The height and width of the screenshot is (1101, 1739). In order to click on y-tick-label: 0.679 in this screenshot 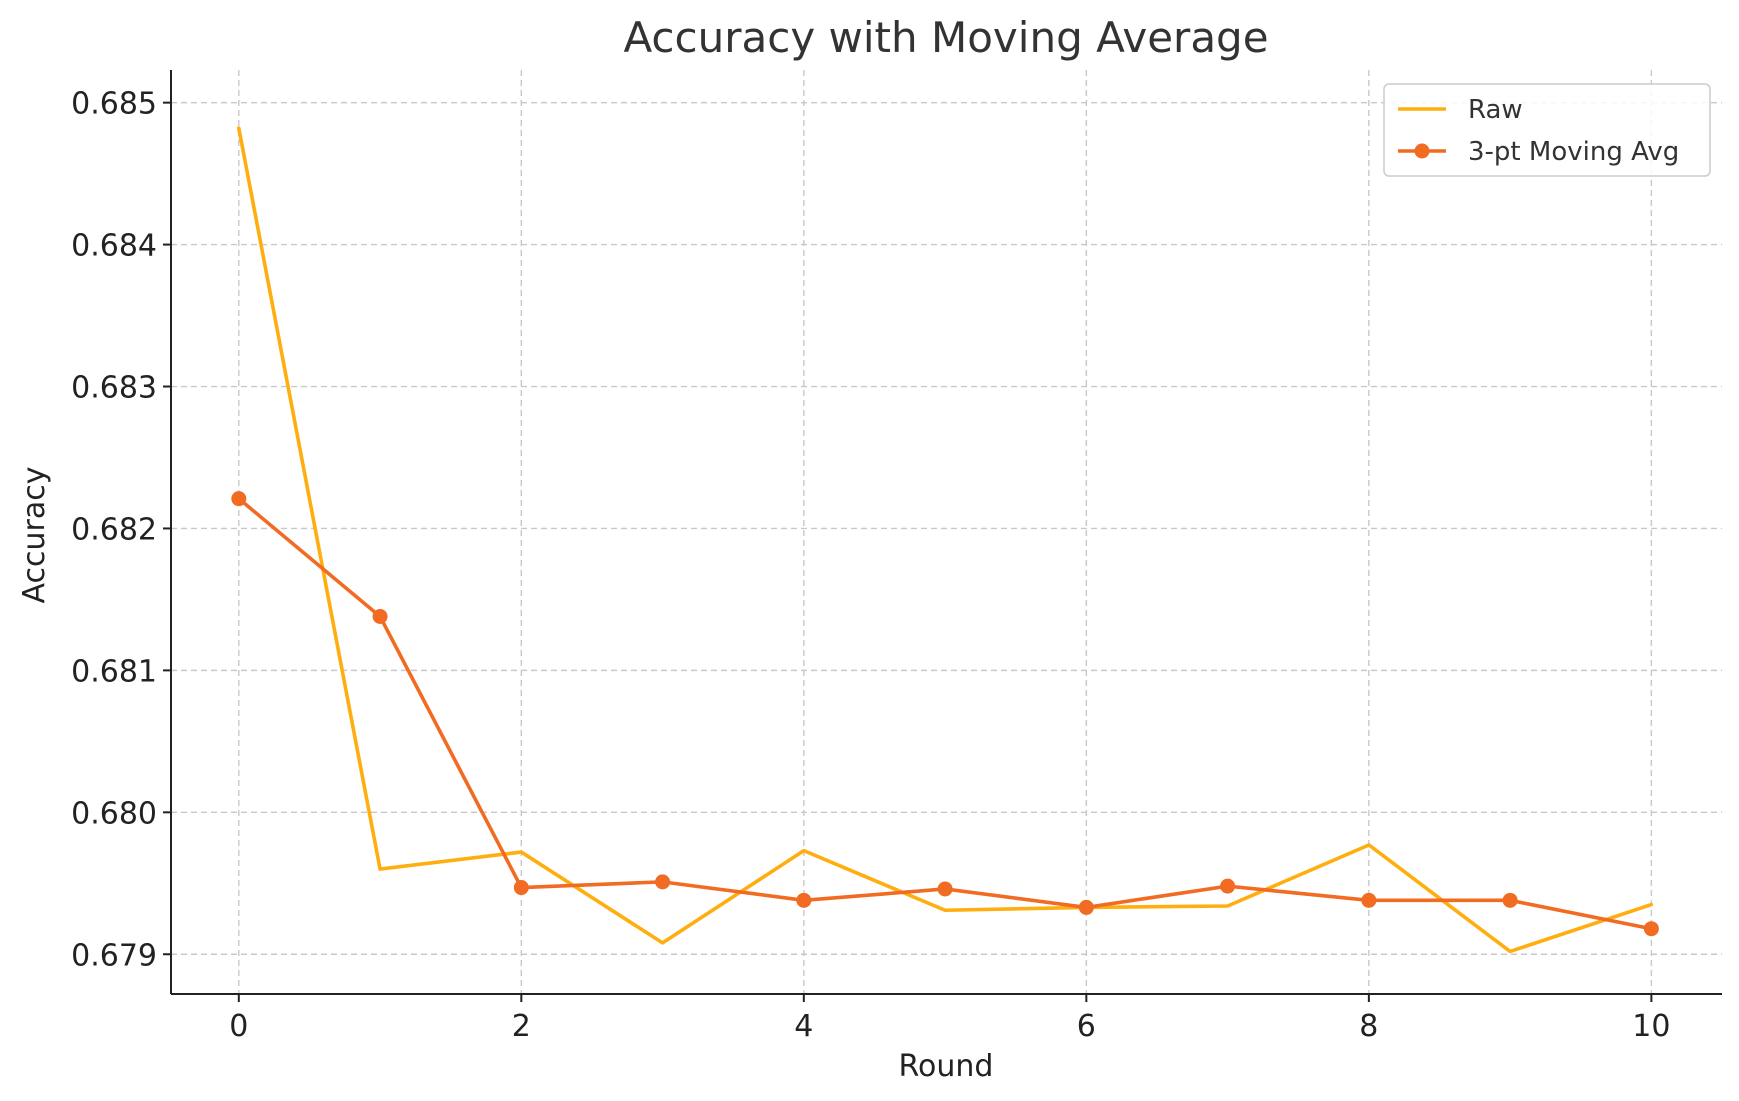, I will do `click(114, 955)`.